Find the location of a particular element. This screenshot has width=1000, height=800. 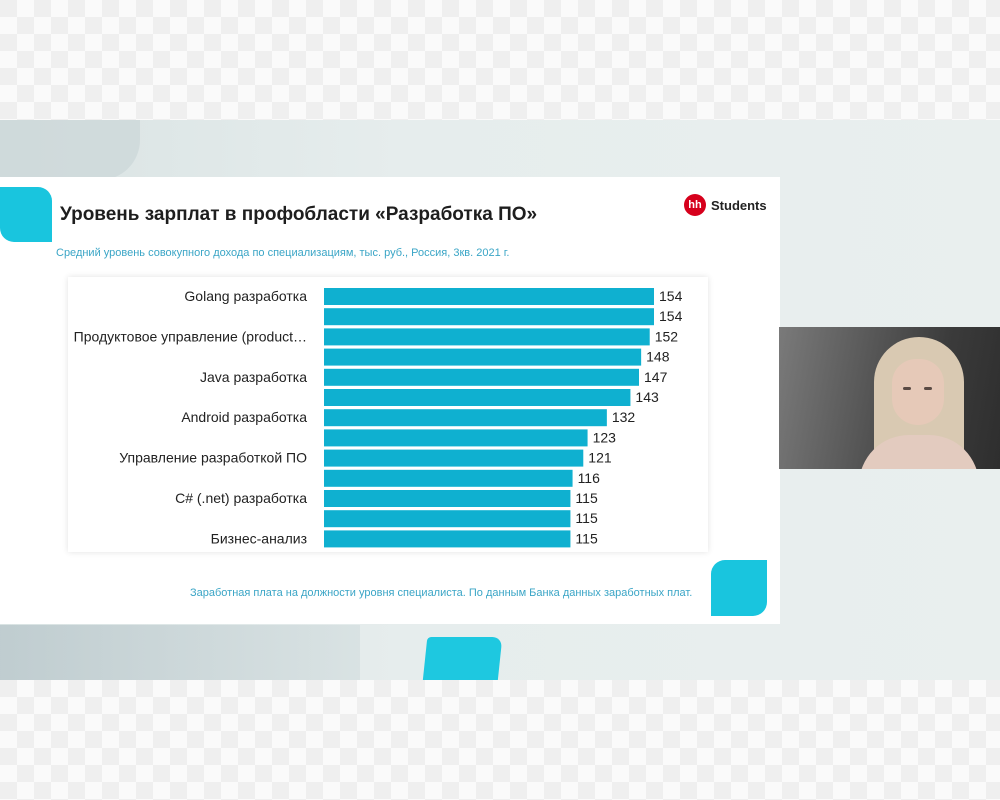

hh-students-logo: hh Students is located at coordinates (725, 205).